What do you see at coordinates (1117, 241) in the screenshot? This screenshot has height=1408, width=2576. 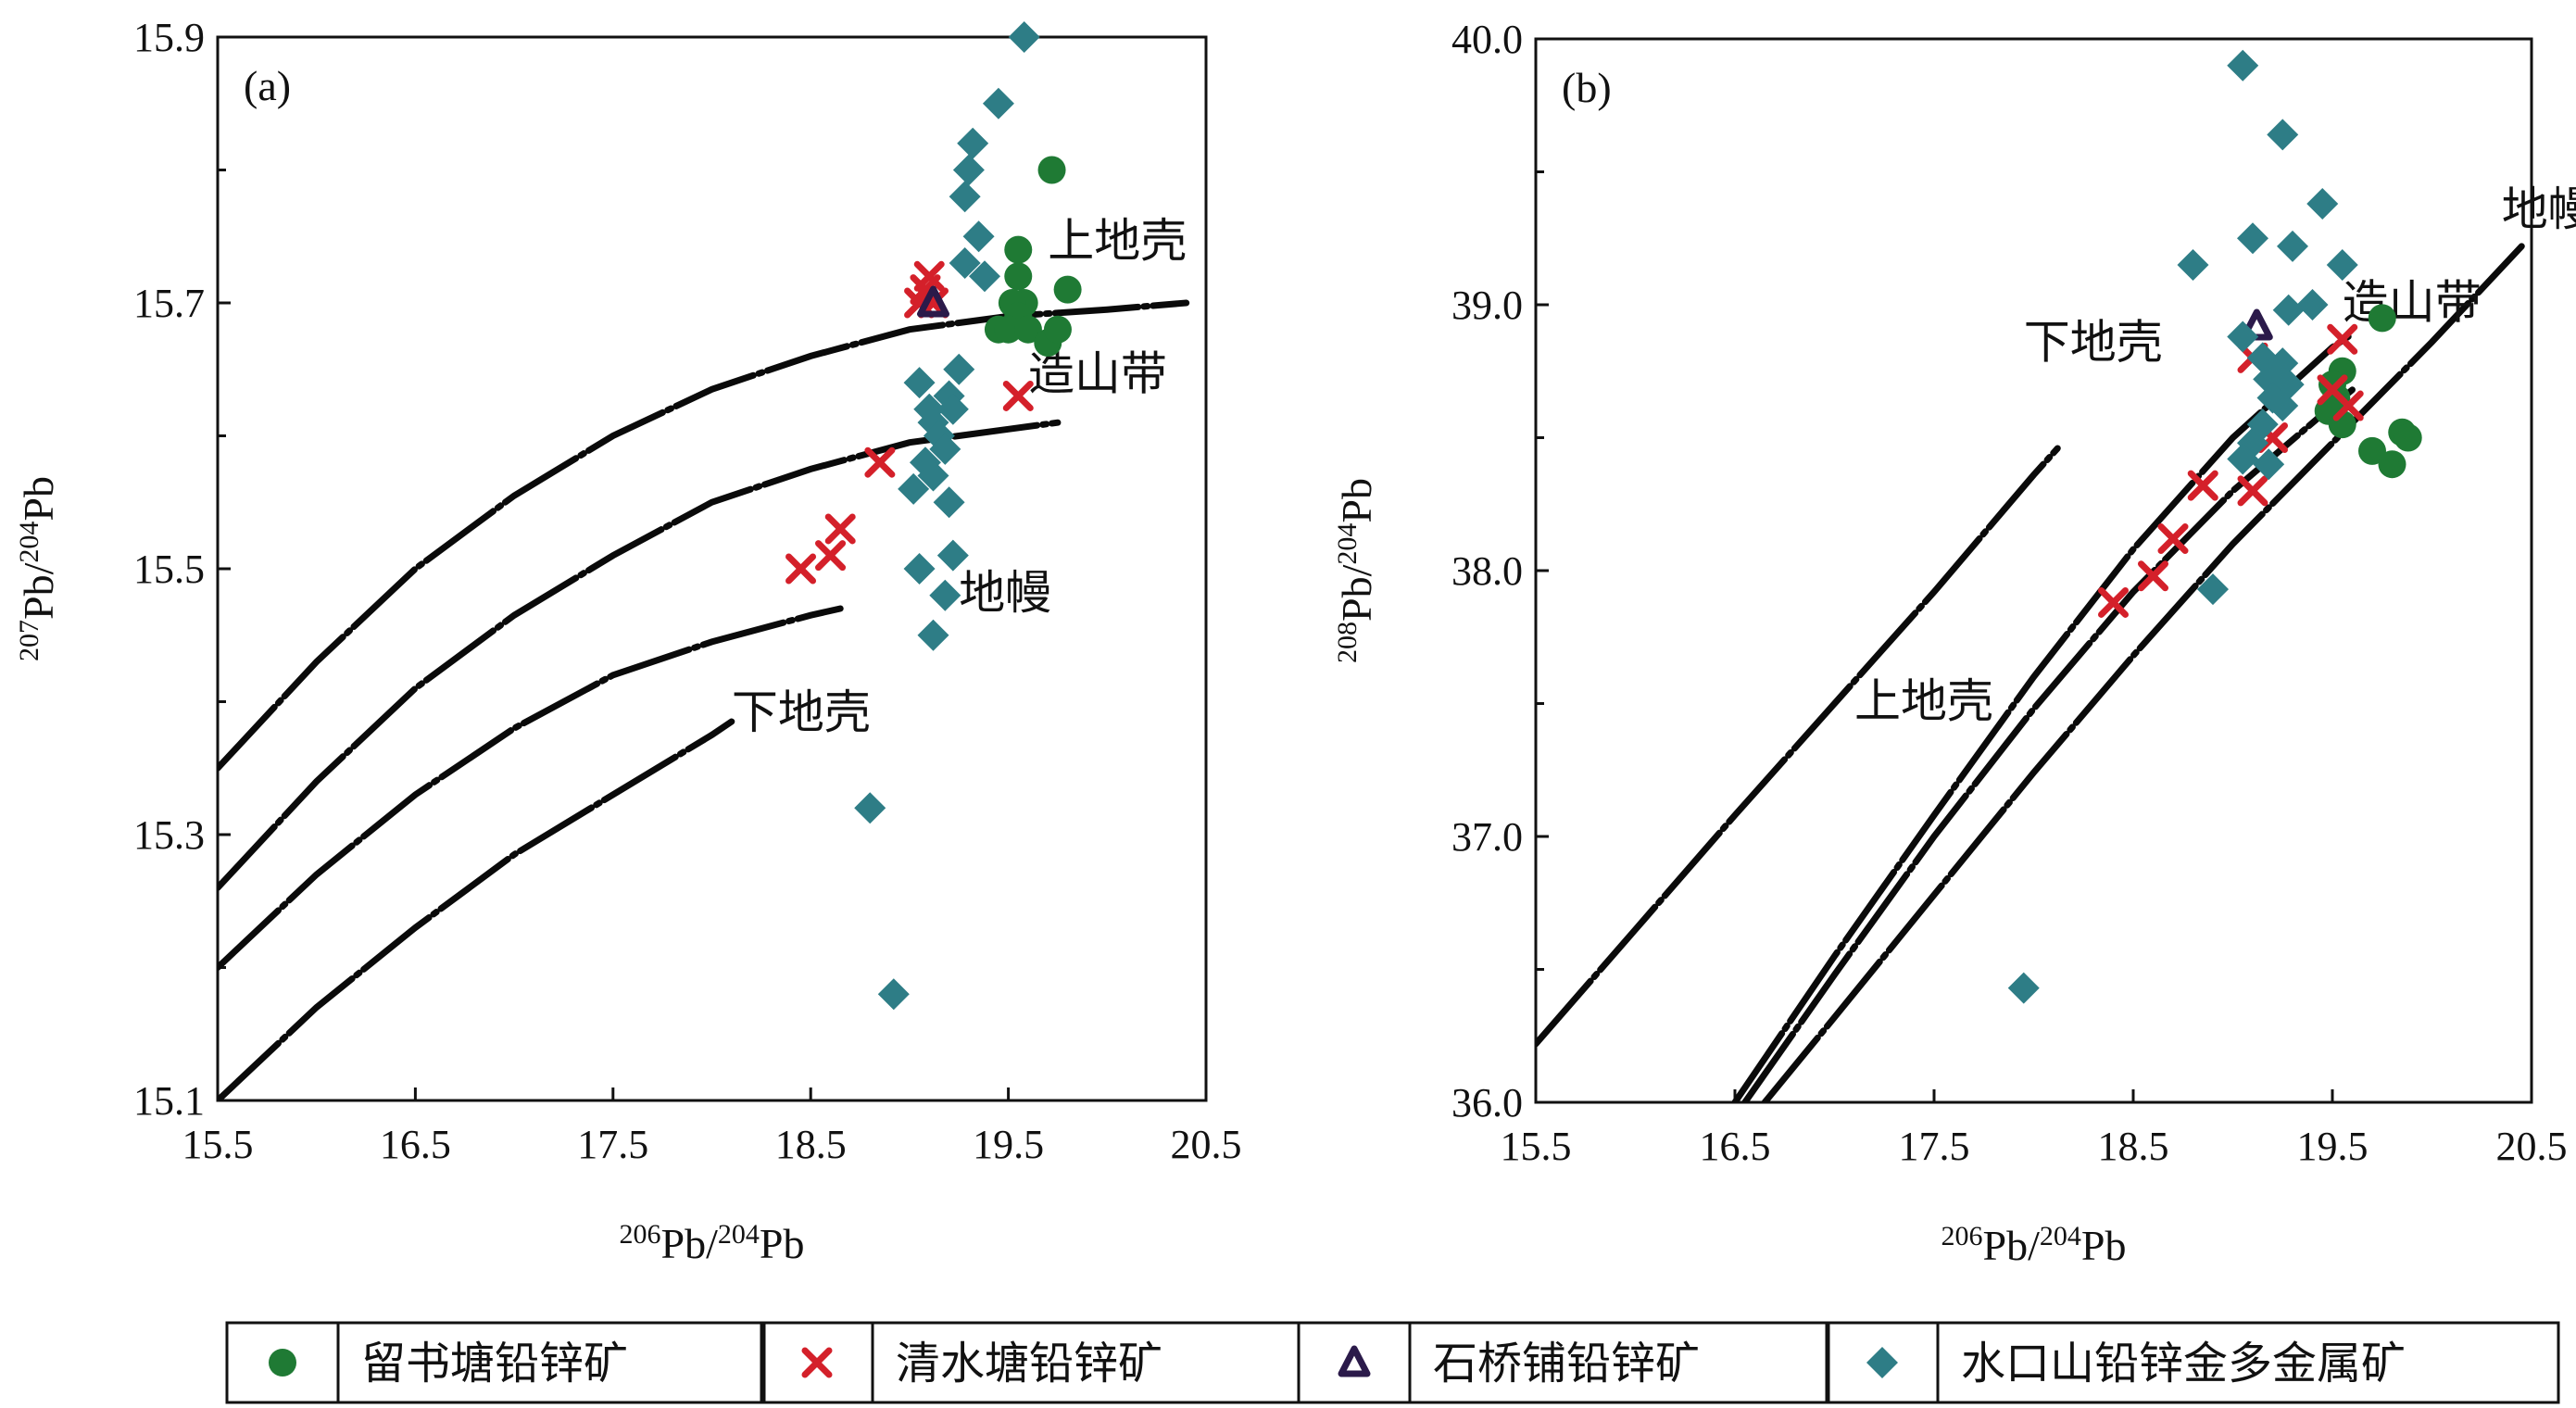 I see `curve-label: 上地壳` at bounding box center [1117, 241].